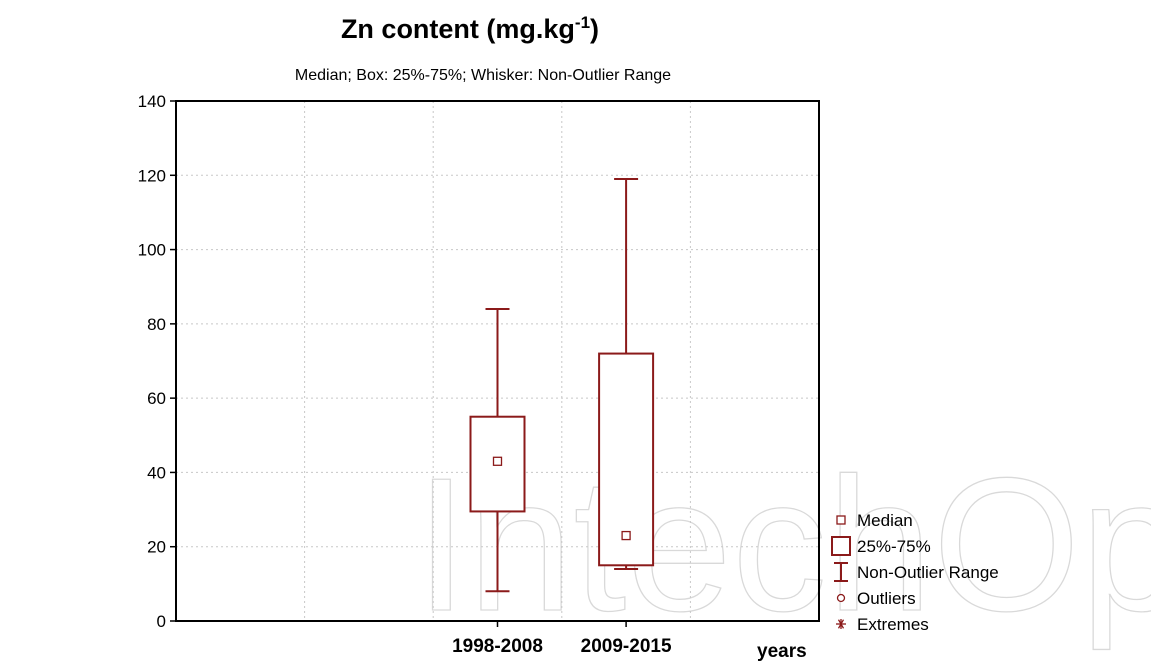  I want to click on y-tick-label: 120, so click(152, 175).